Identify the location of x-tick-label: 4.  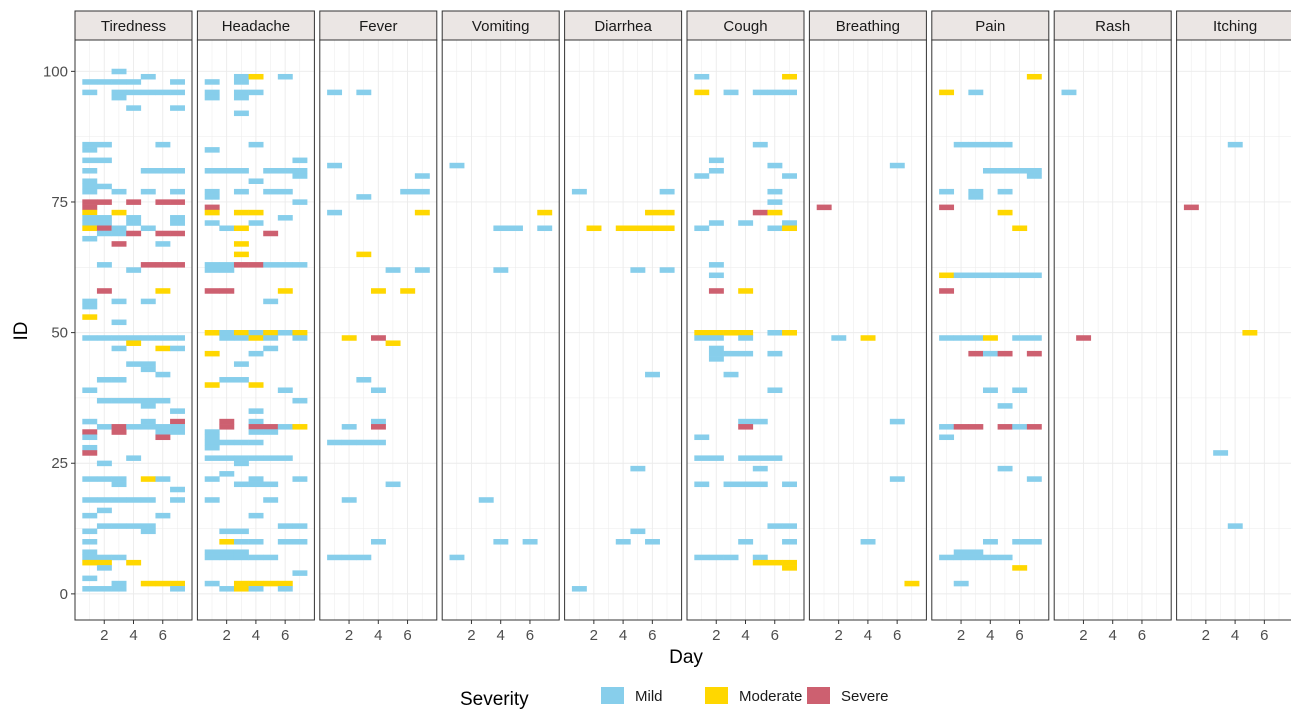
(868, 635).